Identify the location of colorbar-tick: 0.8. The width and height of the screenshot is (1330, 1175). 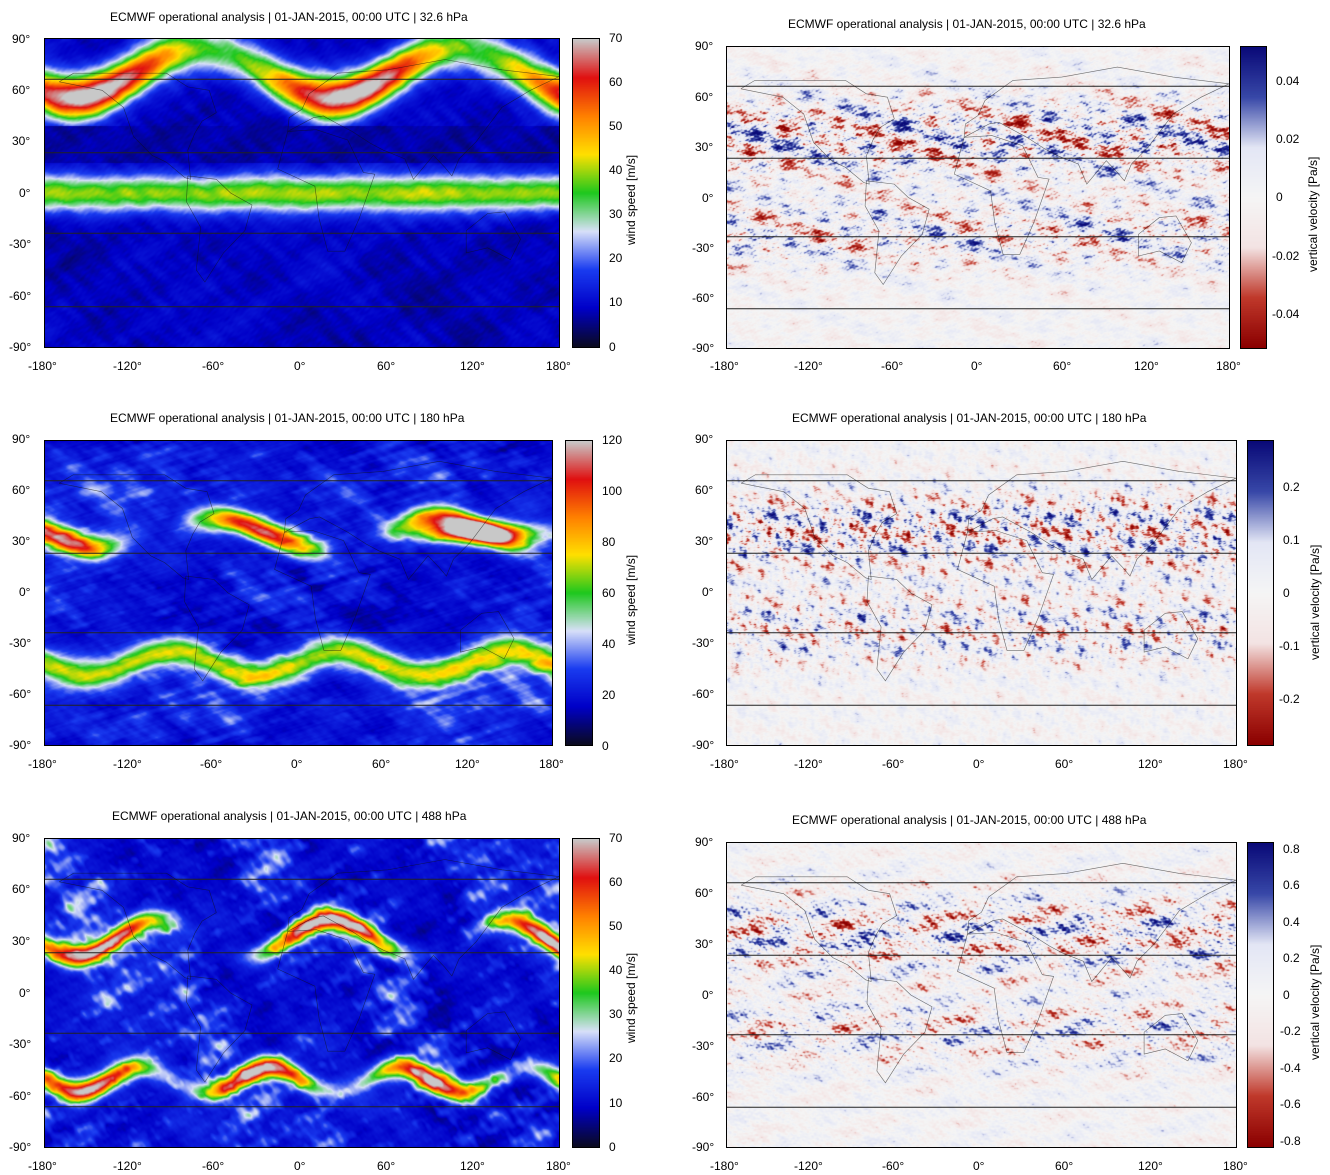
(1291, 849).